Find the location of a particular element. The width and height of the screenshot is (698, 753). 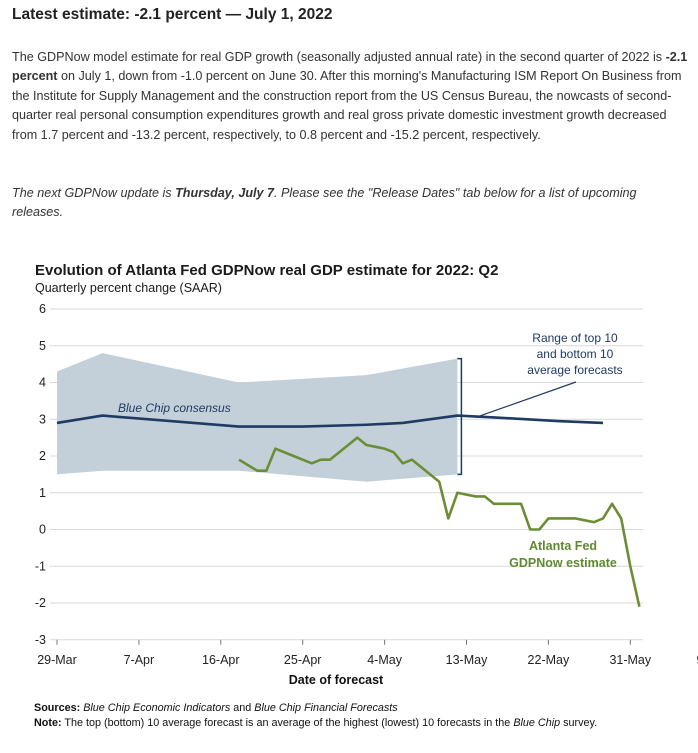

x-tick-label: 7-Apr is located at coordinates (139, 660).